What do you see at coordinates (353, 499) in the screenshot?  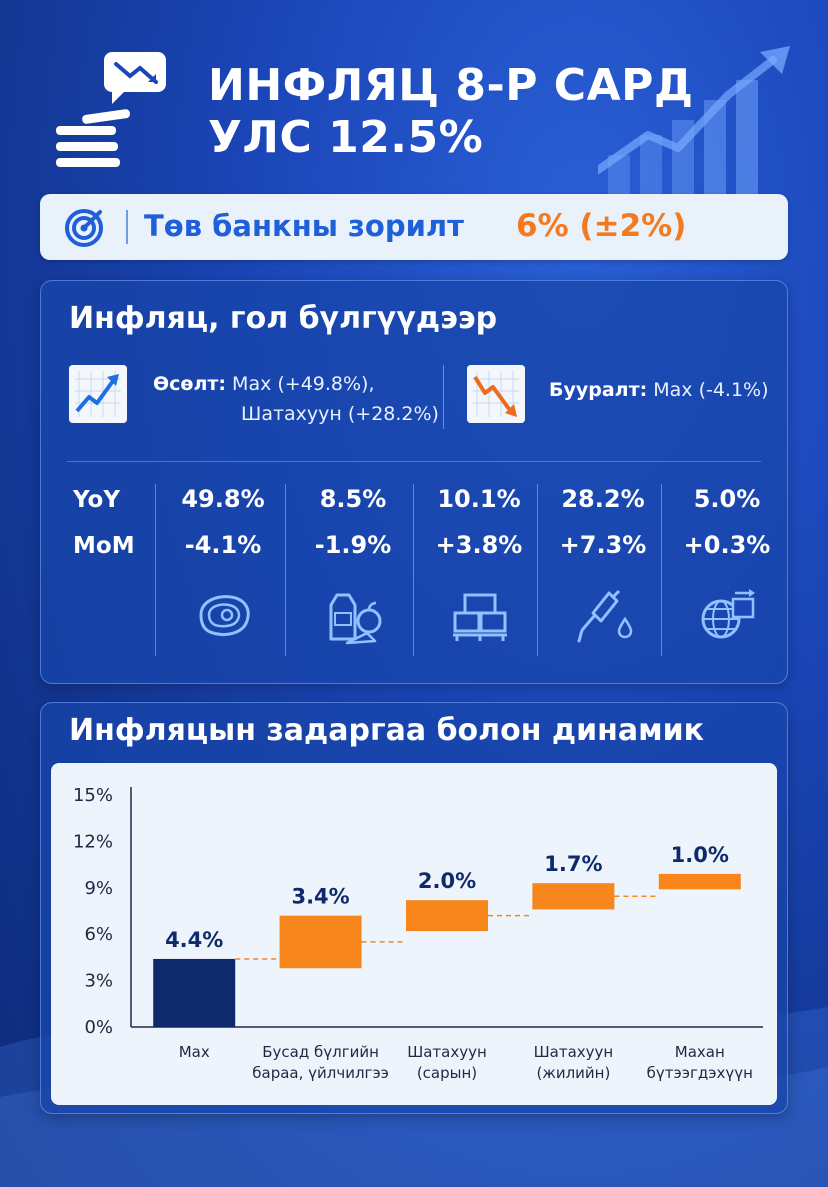 I see `yoy-value: 8.5%` at bounding box center [353, 499].